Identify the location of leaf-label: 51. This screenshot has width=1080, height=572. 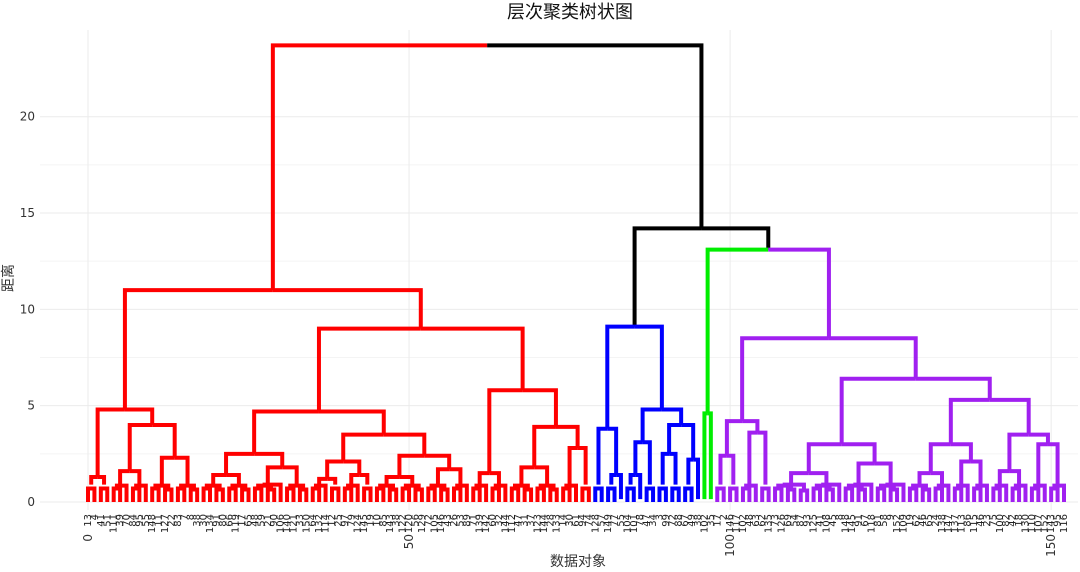
(107, 520).